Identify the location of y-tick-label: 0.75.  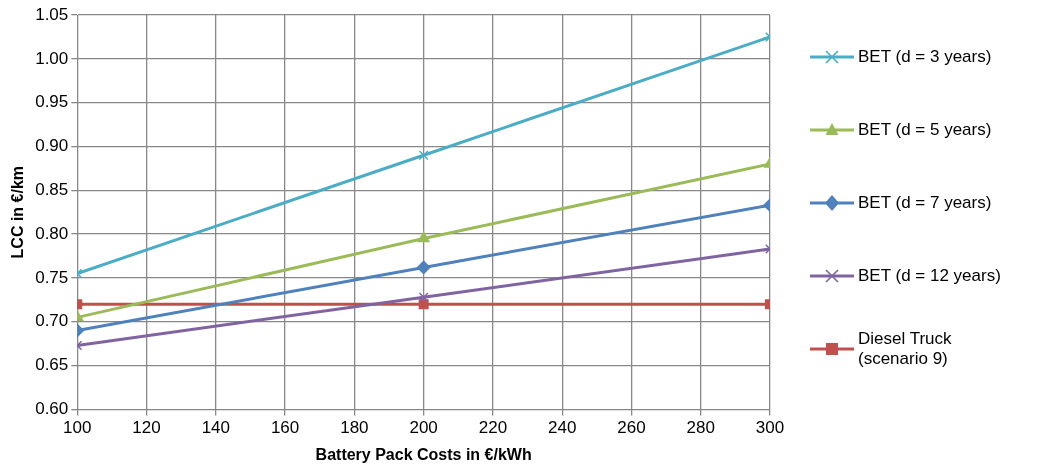
(52, 277).